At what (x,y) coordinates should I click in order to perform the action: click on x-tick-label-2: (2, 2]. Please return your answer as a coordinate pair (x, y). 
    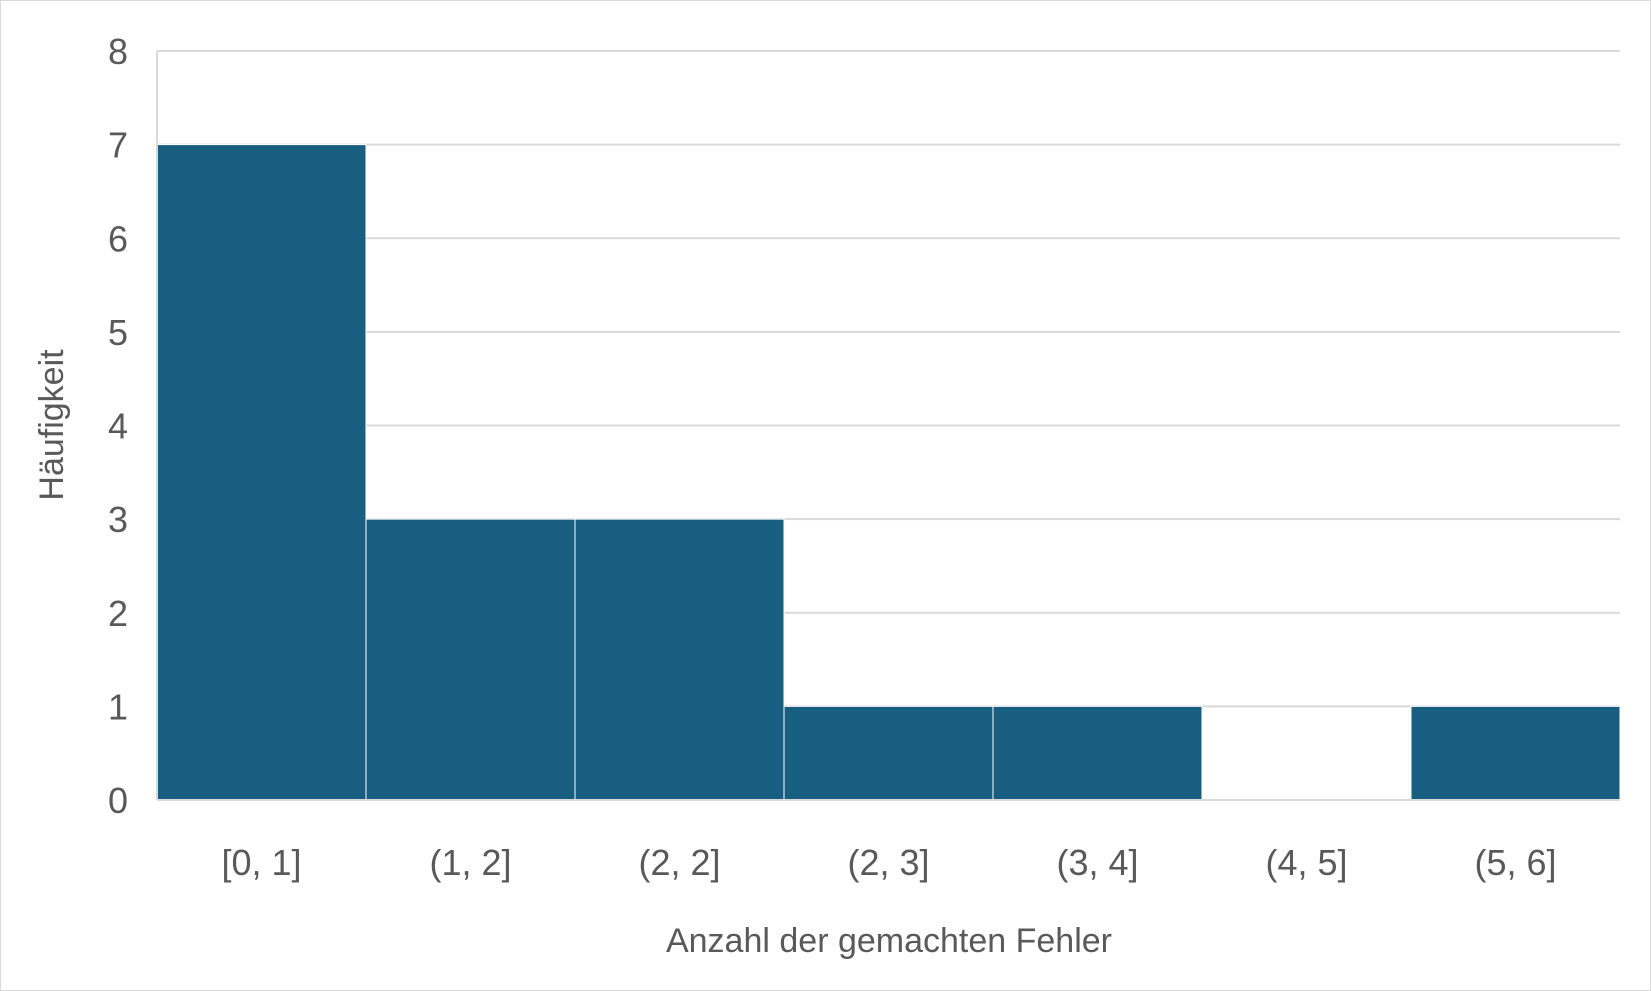
    Looking at the image, I should click on (679, 862).